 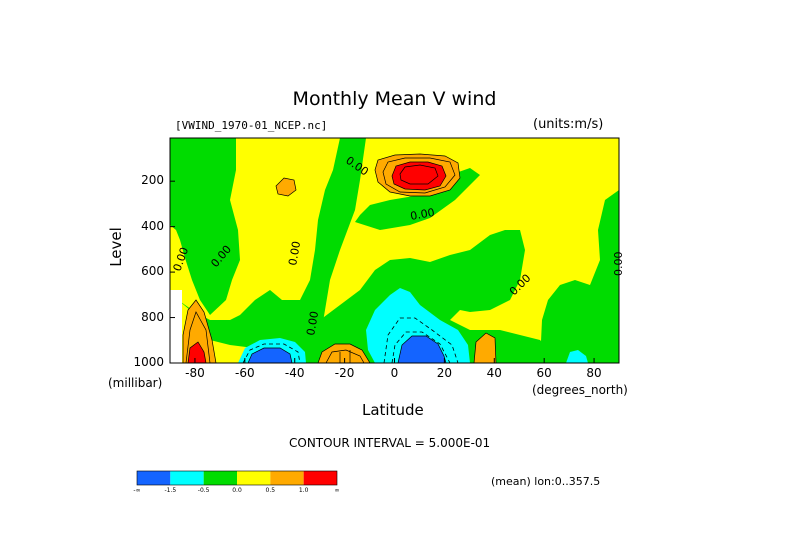 What do you see at coordinates (203, 490) in the screenshot?
I see `colorbar-label: -0.5` at bounding box center [203, 490].